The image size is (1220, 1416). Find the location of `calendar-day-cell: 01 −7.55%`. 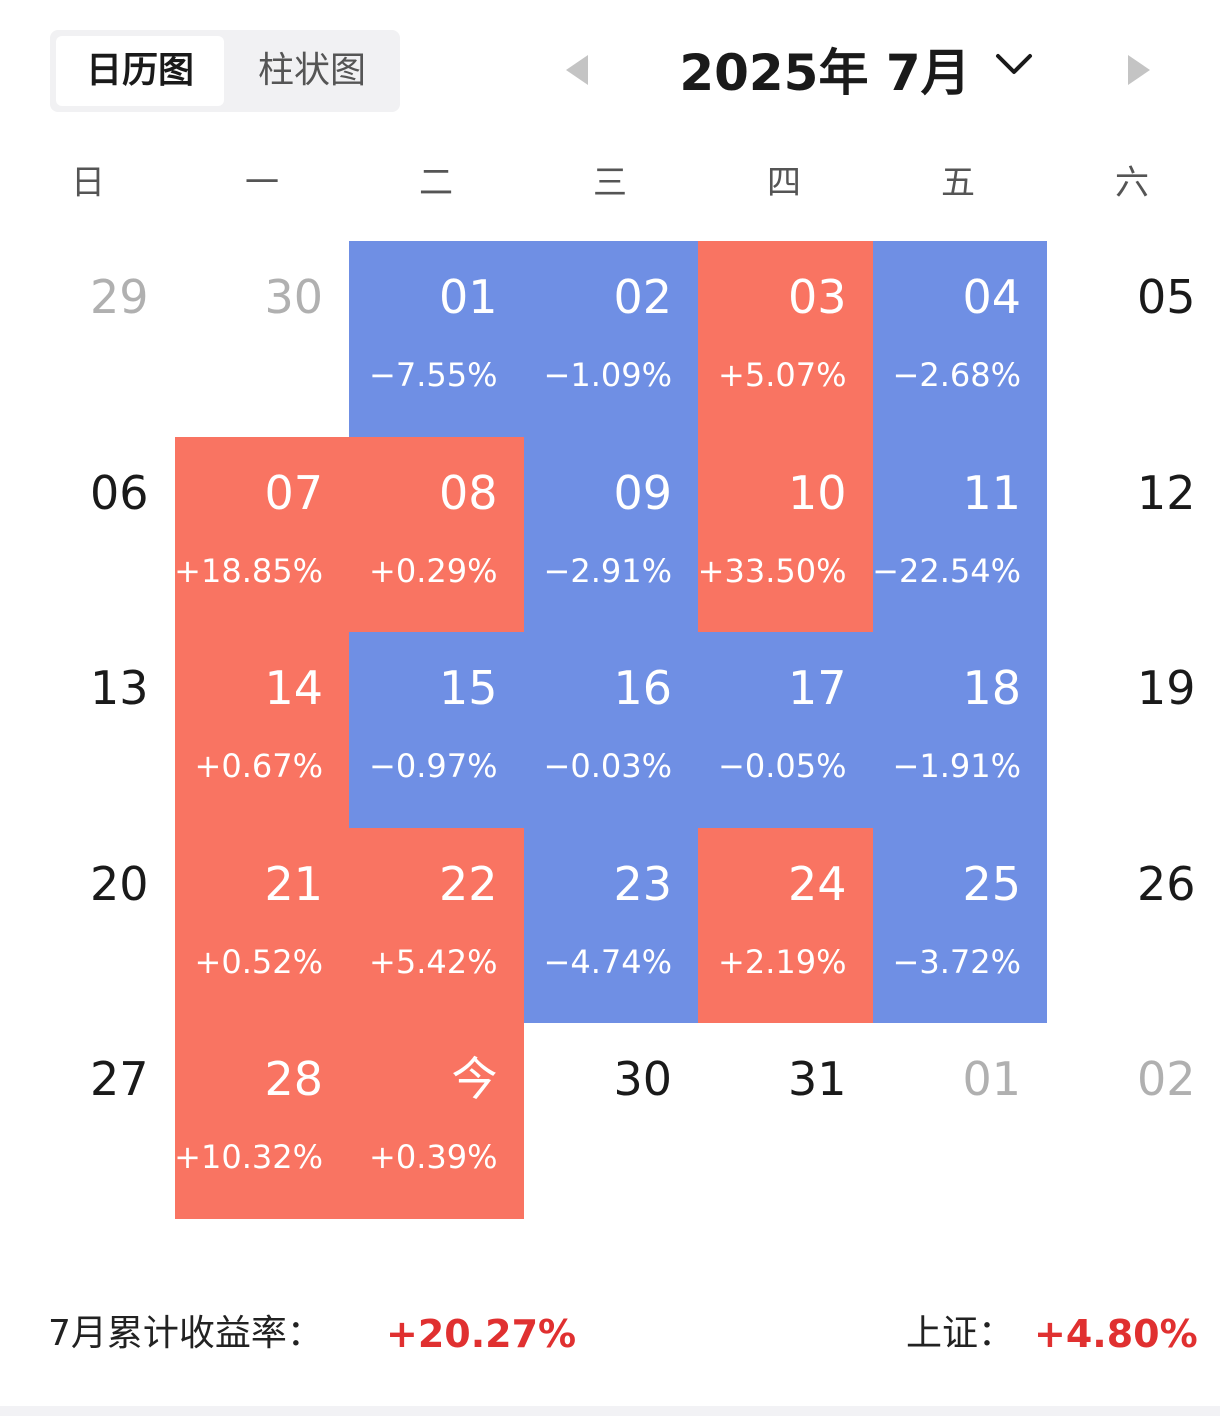

calendar-day-cell: 01 −7.55% is located at coordinates (436, 339).